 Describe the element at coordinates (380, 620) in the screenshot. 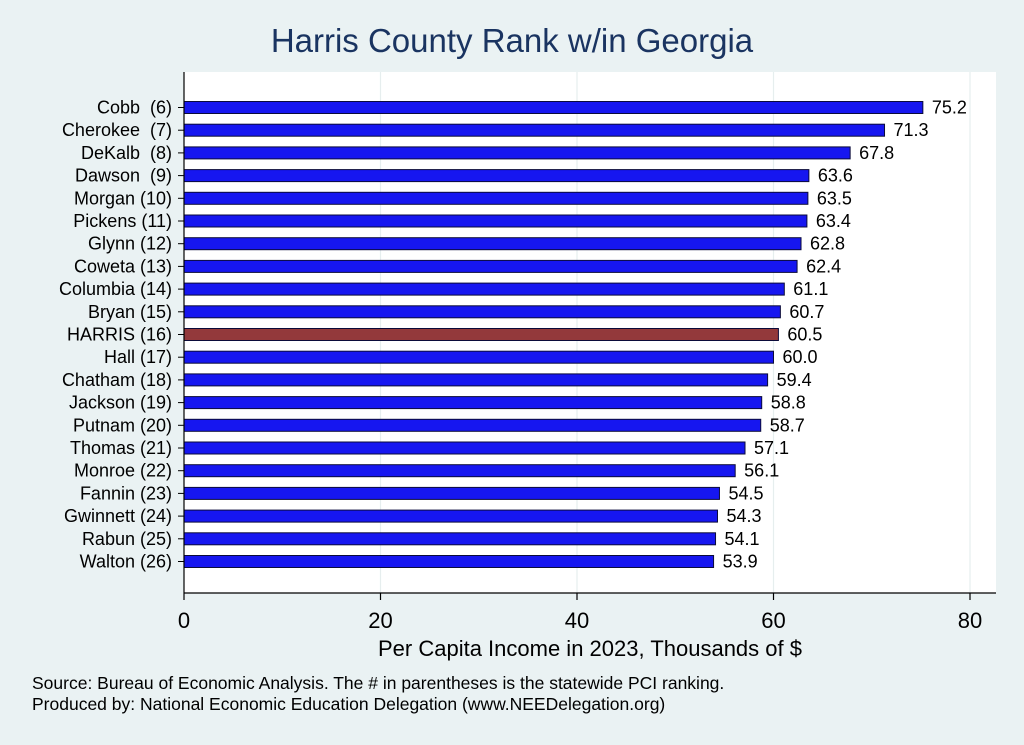

I see `x-tick-label: 20` at that location.